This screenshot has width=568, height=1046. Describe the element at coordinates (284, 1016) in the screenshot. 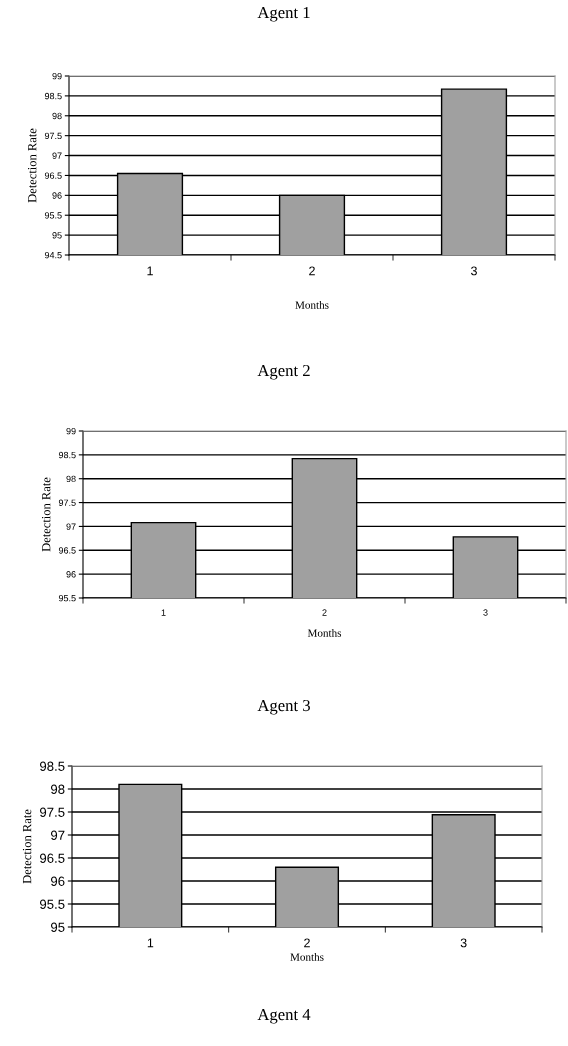

I see `text: Agent 4` at that location.